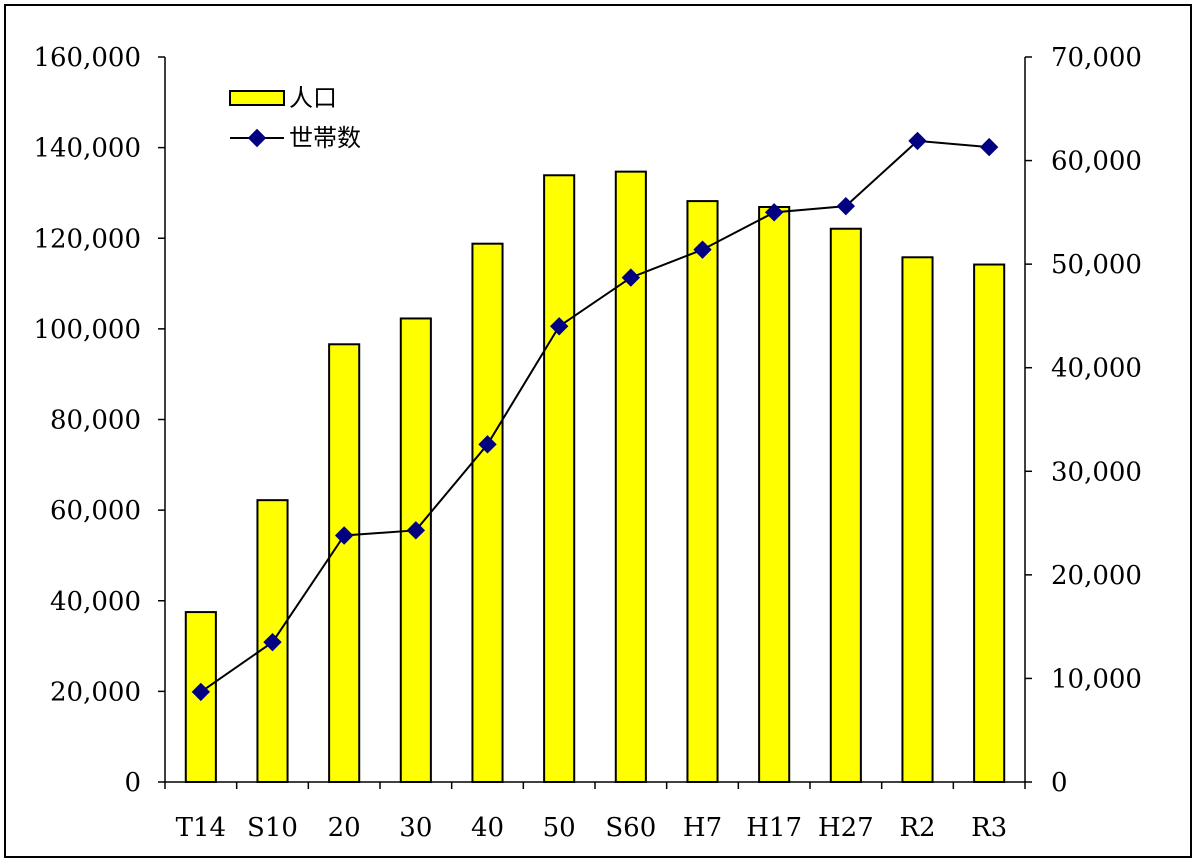  What do you see at coordinates (702, 249) in the screenshot?
I see `households-marker-H7` at bounding box center [702, 249].